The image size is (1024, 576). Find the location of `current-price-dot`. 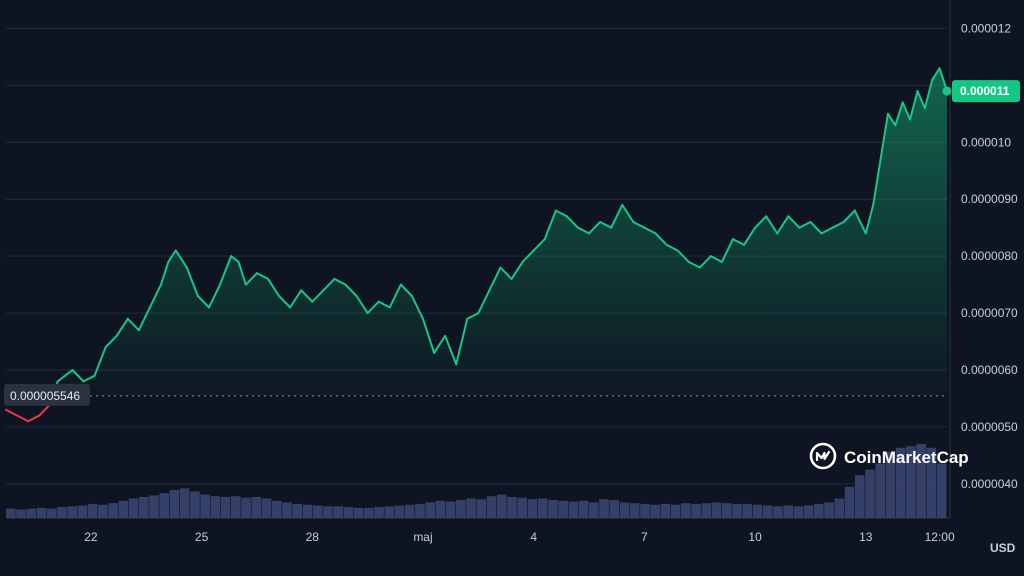

current-price-dot is located at coordinates (947, 91).